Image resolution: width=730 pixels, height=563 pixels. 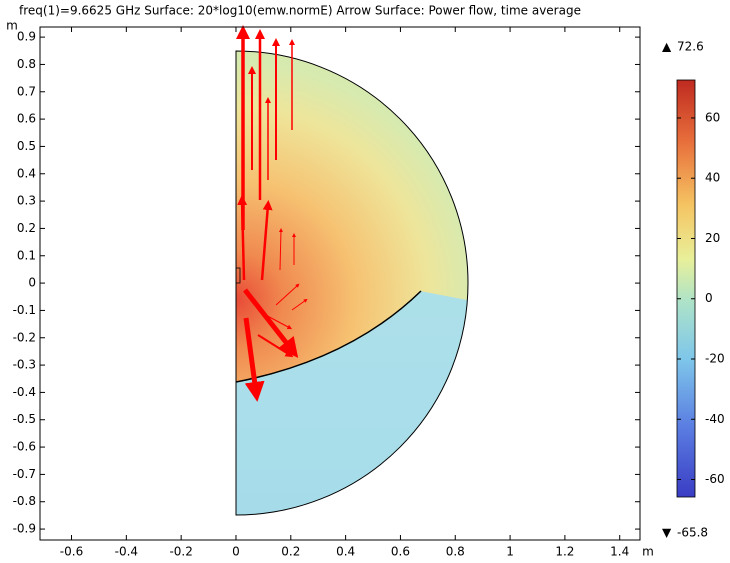 What do you see at coordinates (24, 310) in the screenshot?
I see `y-tick-label: -0.1` at bounding box center [24, 310].